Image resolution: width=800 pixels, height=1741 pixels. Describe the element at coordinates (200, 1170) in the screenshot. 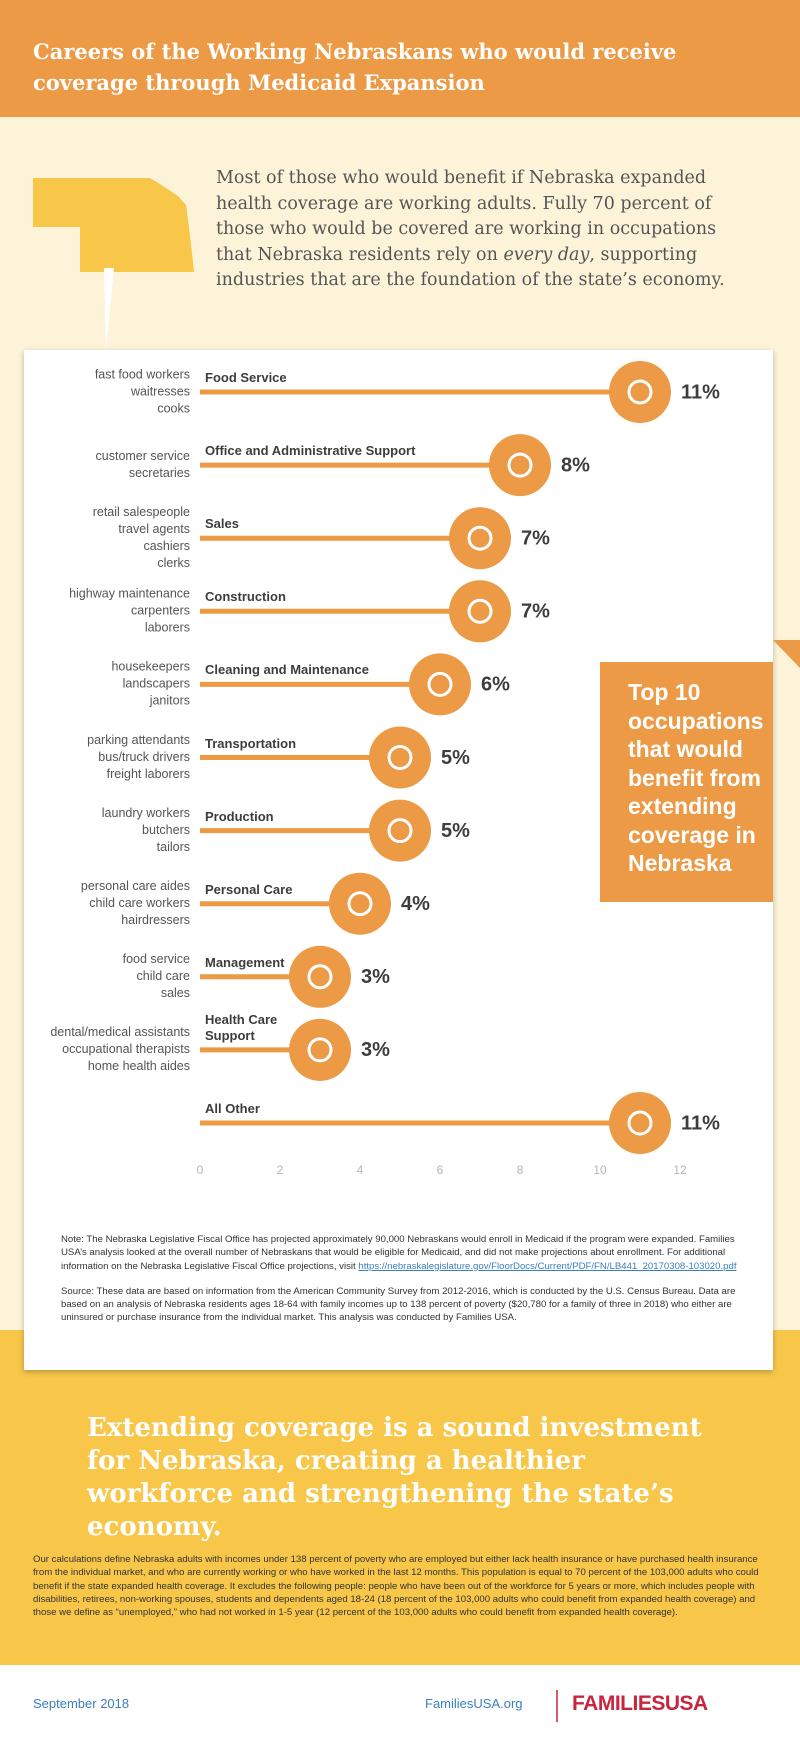

I see `x-tick-label: 0` at that location.